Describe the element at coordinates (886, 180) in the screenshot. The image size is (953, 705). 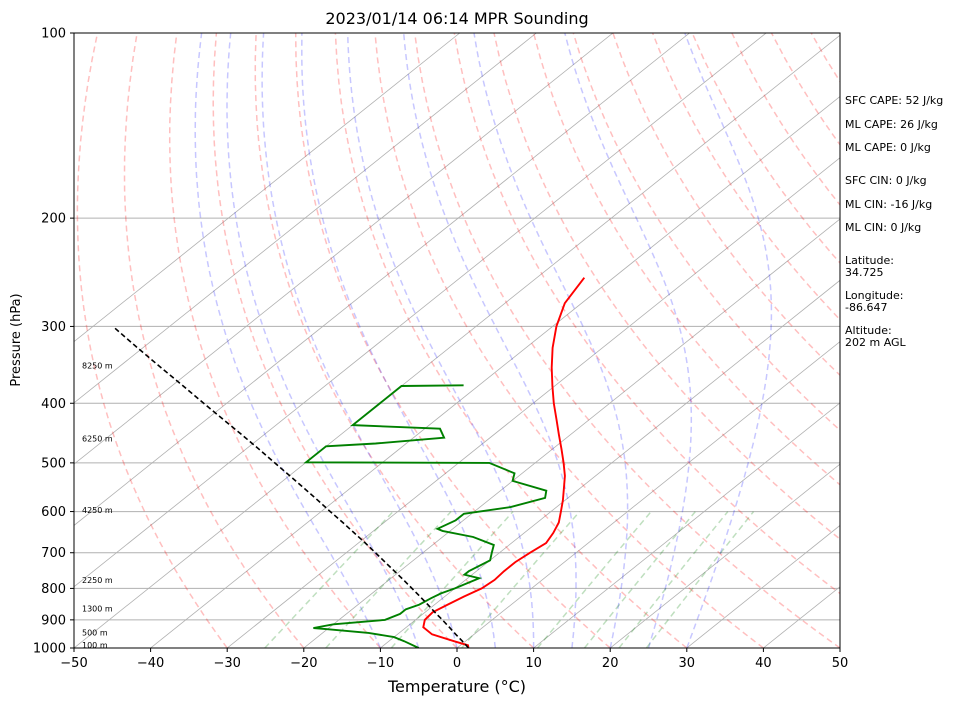
I see `annotation-sfc-cin: SFC CIN: 0 J/kg` at that location.